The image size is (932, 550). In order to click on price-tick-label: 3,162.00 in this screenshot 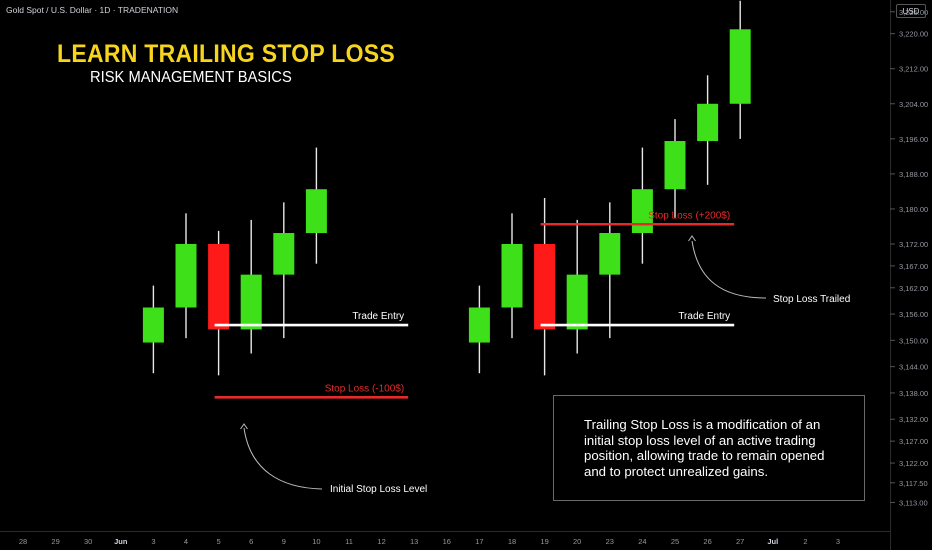, I will do `click(913, 288)`.